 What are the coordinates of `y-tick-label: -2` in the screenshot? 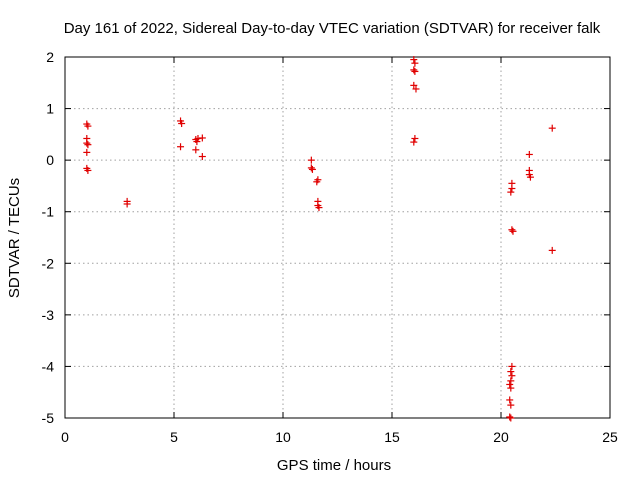 It's located at (48, 263).